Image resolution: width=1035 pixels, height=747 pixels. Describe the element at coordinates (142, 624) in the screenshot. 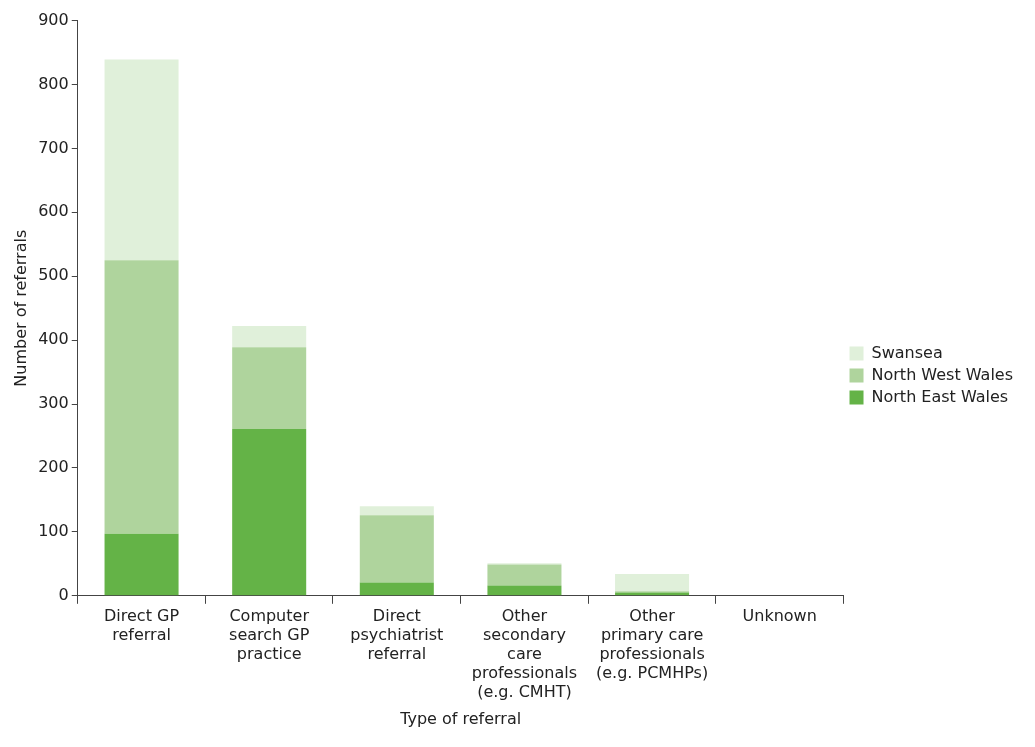

I see `x-tick-label: Direct GP referral` at that location.